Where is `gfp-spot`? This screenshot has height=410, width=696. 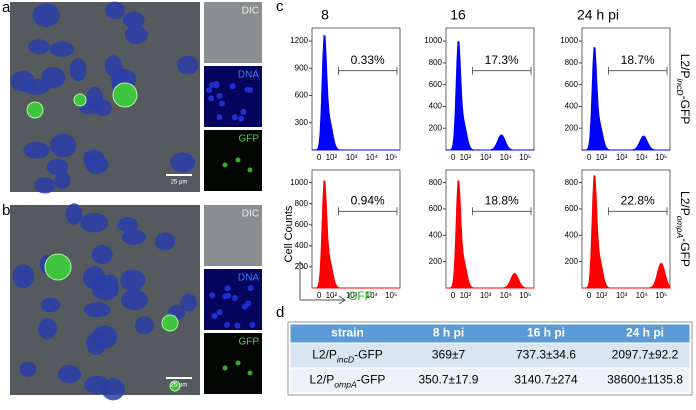
gfp-spot is located at coordinates (225, 368).